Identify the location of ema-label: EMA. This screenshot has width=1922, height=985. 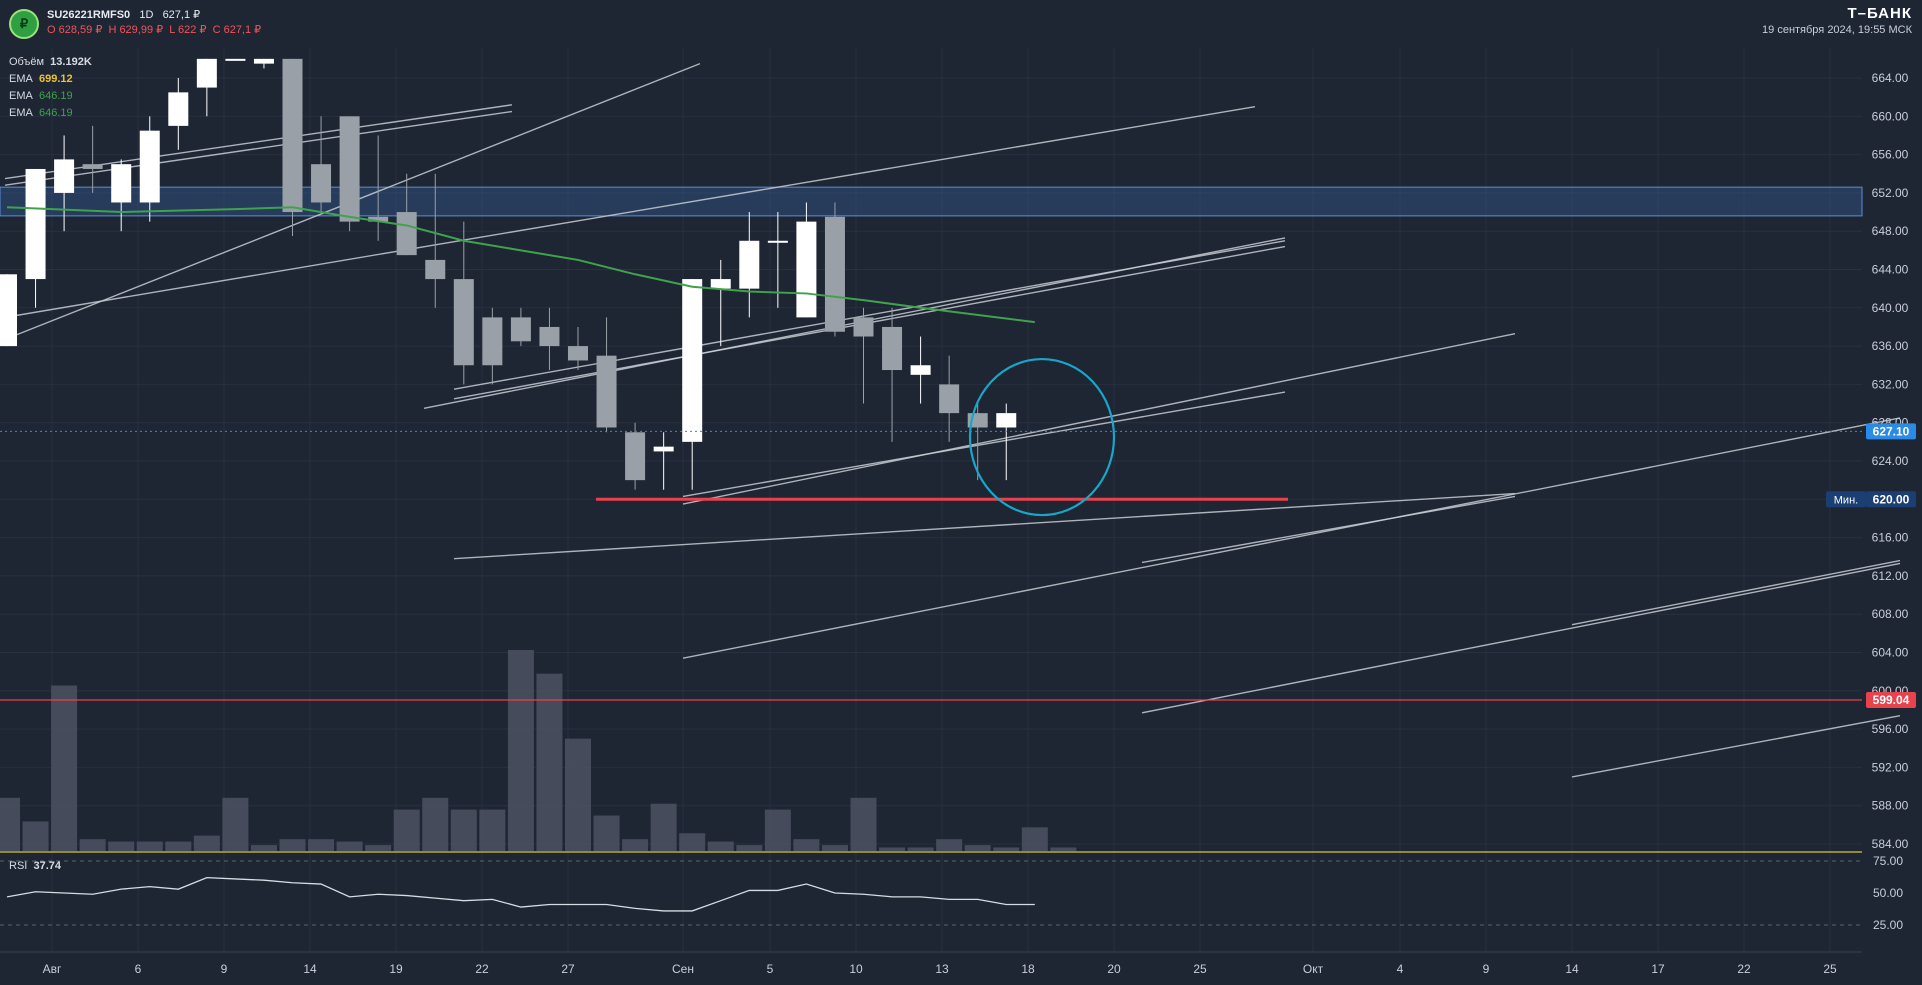
(21, 79).